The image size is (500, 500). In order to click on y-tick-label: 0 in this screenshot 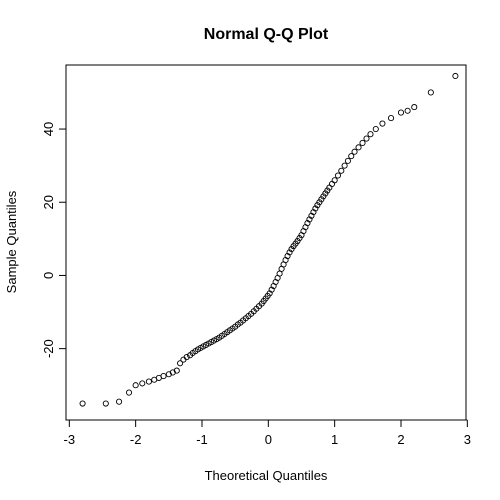, I will do `click(48, 275)`.